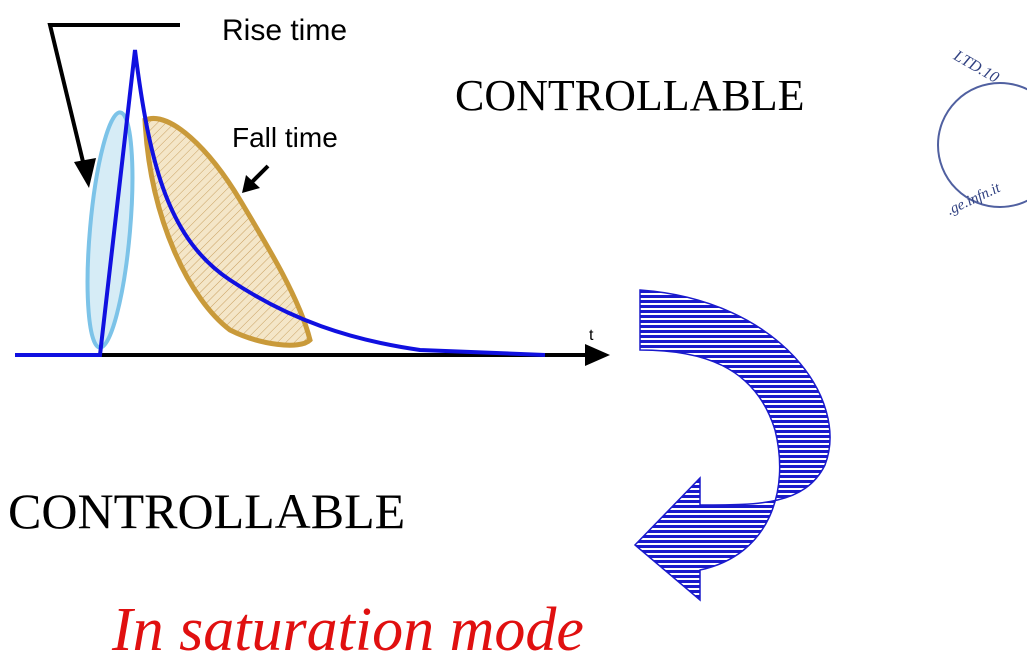 The image size is (1027, 664). I want to click on rise-time-label: Rise time, so click(284, 30).